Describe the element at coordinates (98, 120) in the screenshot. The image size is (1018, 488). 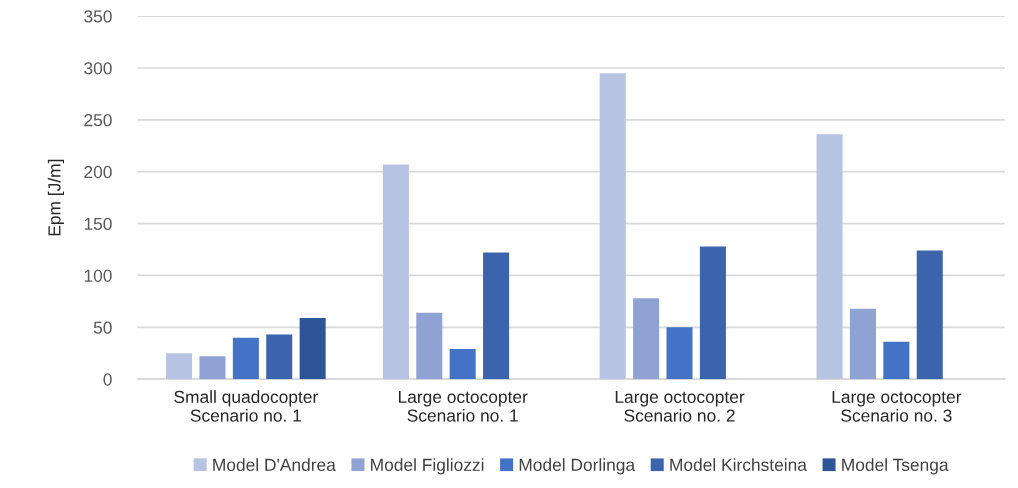
I see `y-tick-label: 250` at that location.